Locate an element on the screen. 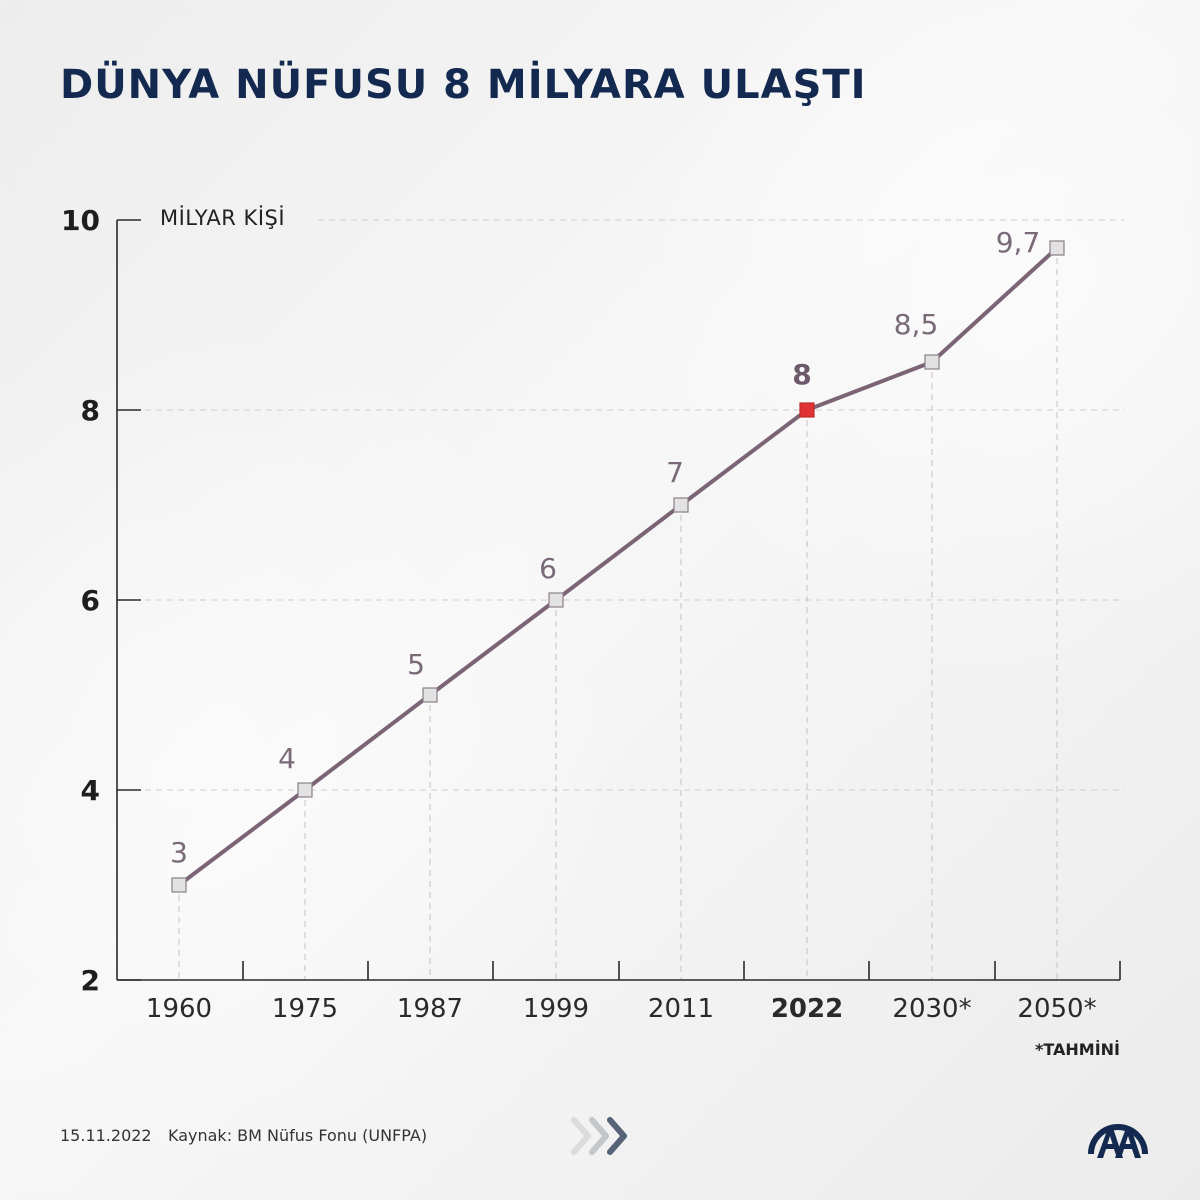 The height and width of the screenshot is (1200, 1200). marker-2011 is located at coordinates (681, 505).